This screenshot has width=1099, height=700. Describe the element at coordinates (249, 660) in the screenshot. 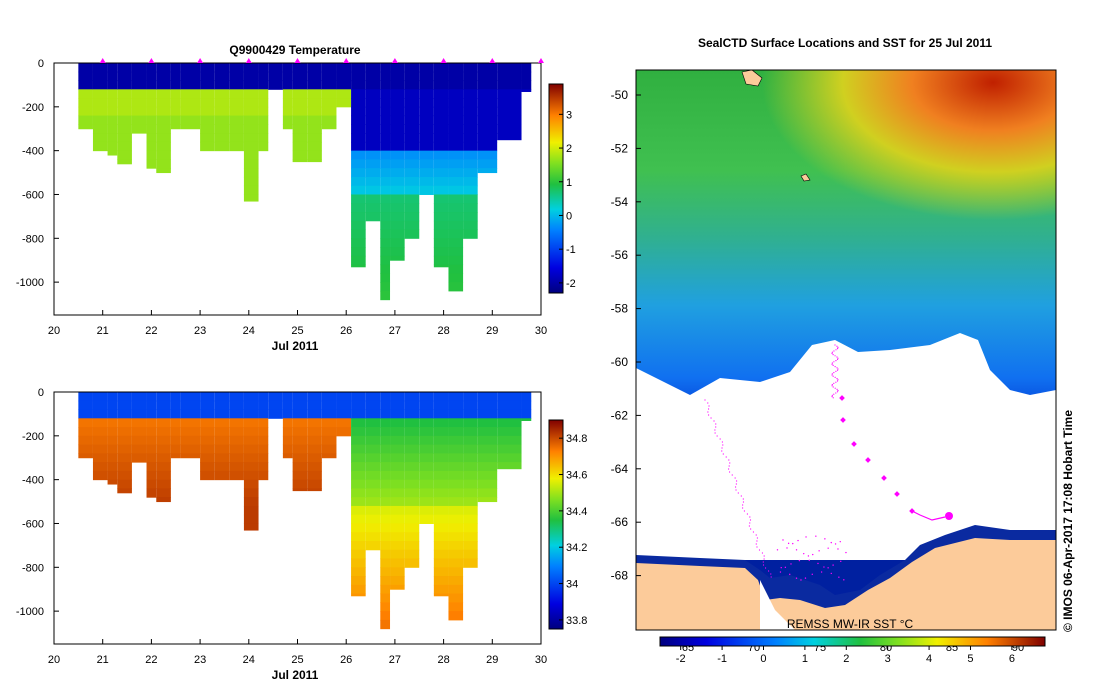

I see `x-tick-label: 24` at that location.